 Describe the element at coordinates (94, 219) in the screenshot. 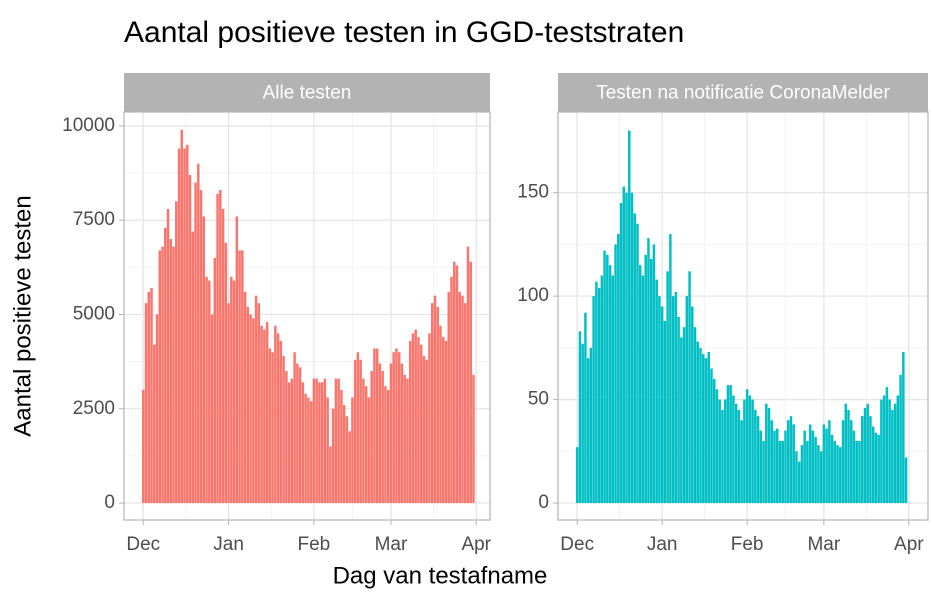

I see `y-tick-label: 7500` at that location.